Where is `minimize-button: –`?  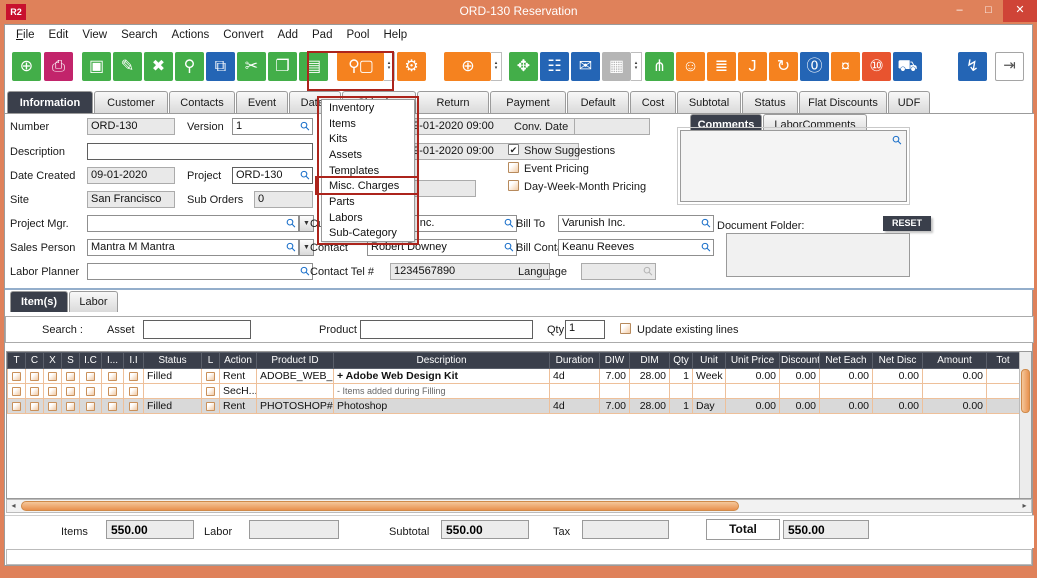 minimize-button: – is located at coordinates (959, 10).